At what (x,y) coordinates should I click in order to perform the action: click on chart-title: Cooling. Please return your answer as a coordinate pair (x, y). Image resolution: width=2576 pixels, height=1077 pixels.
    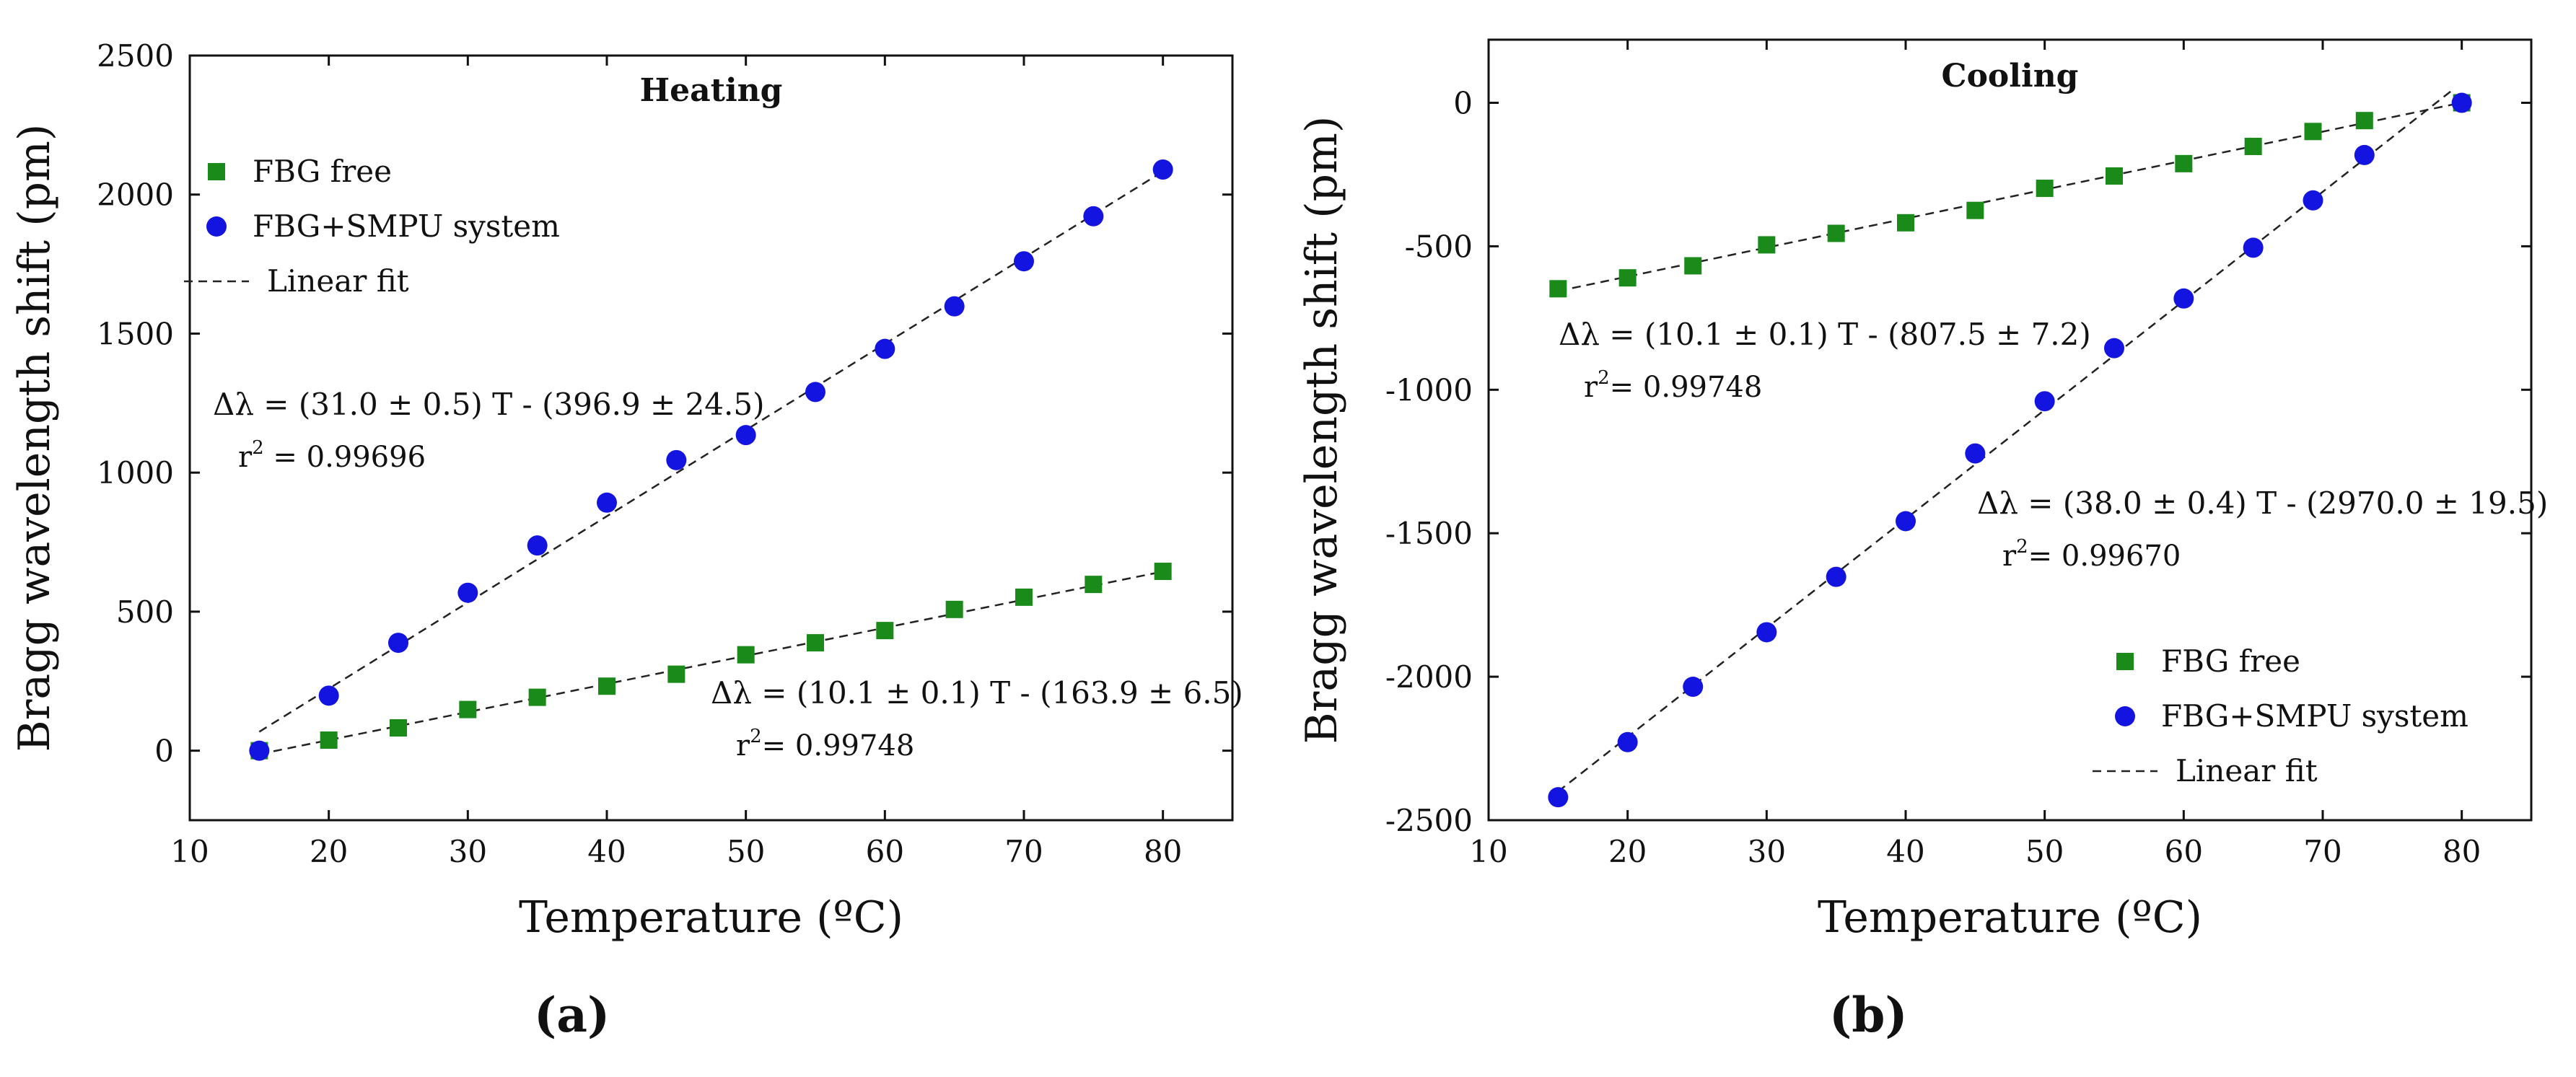
    Looking at the image, I should click on (2011, 76).